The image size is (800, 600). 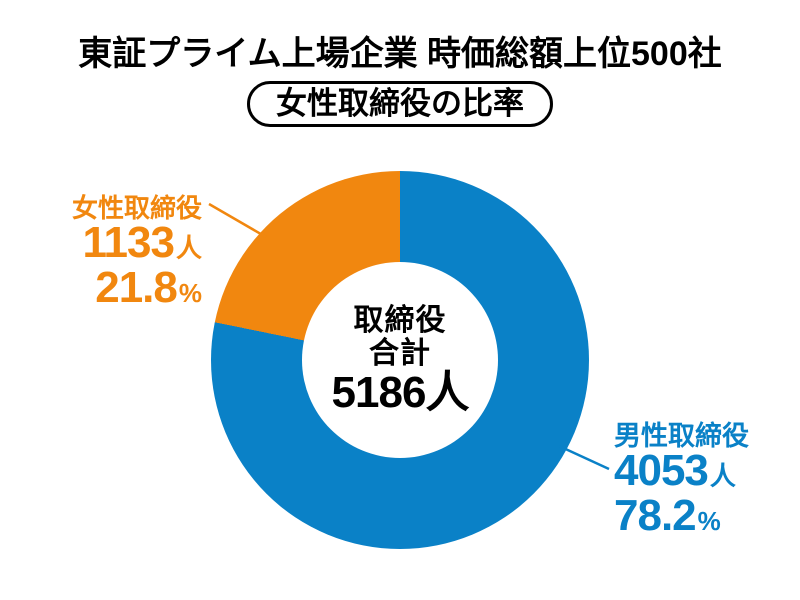 I want to click on male-percent-value: 78.2, so click(x=655, y=515).